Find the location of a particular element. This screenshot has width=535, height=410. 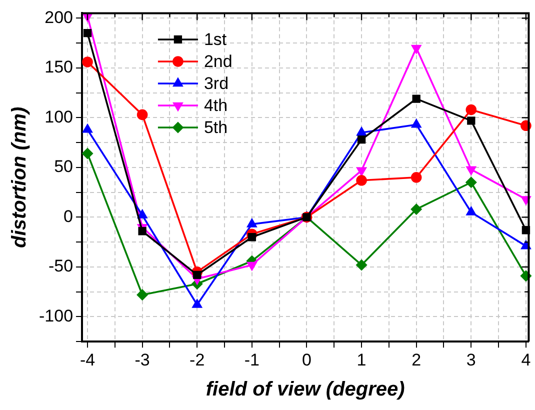

y-tick-label: -50 is located at coordinates (61, 266).